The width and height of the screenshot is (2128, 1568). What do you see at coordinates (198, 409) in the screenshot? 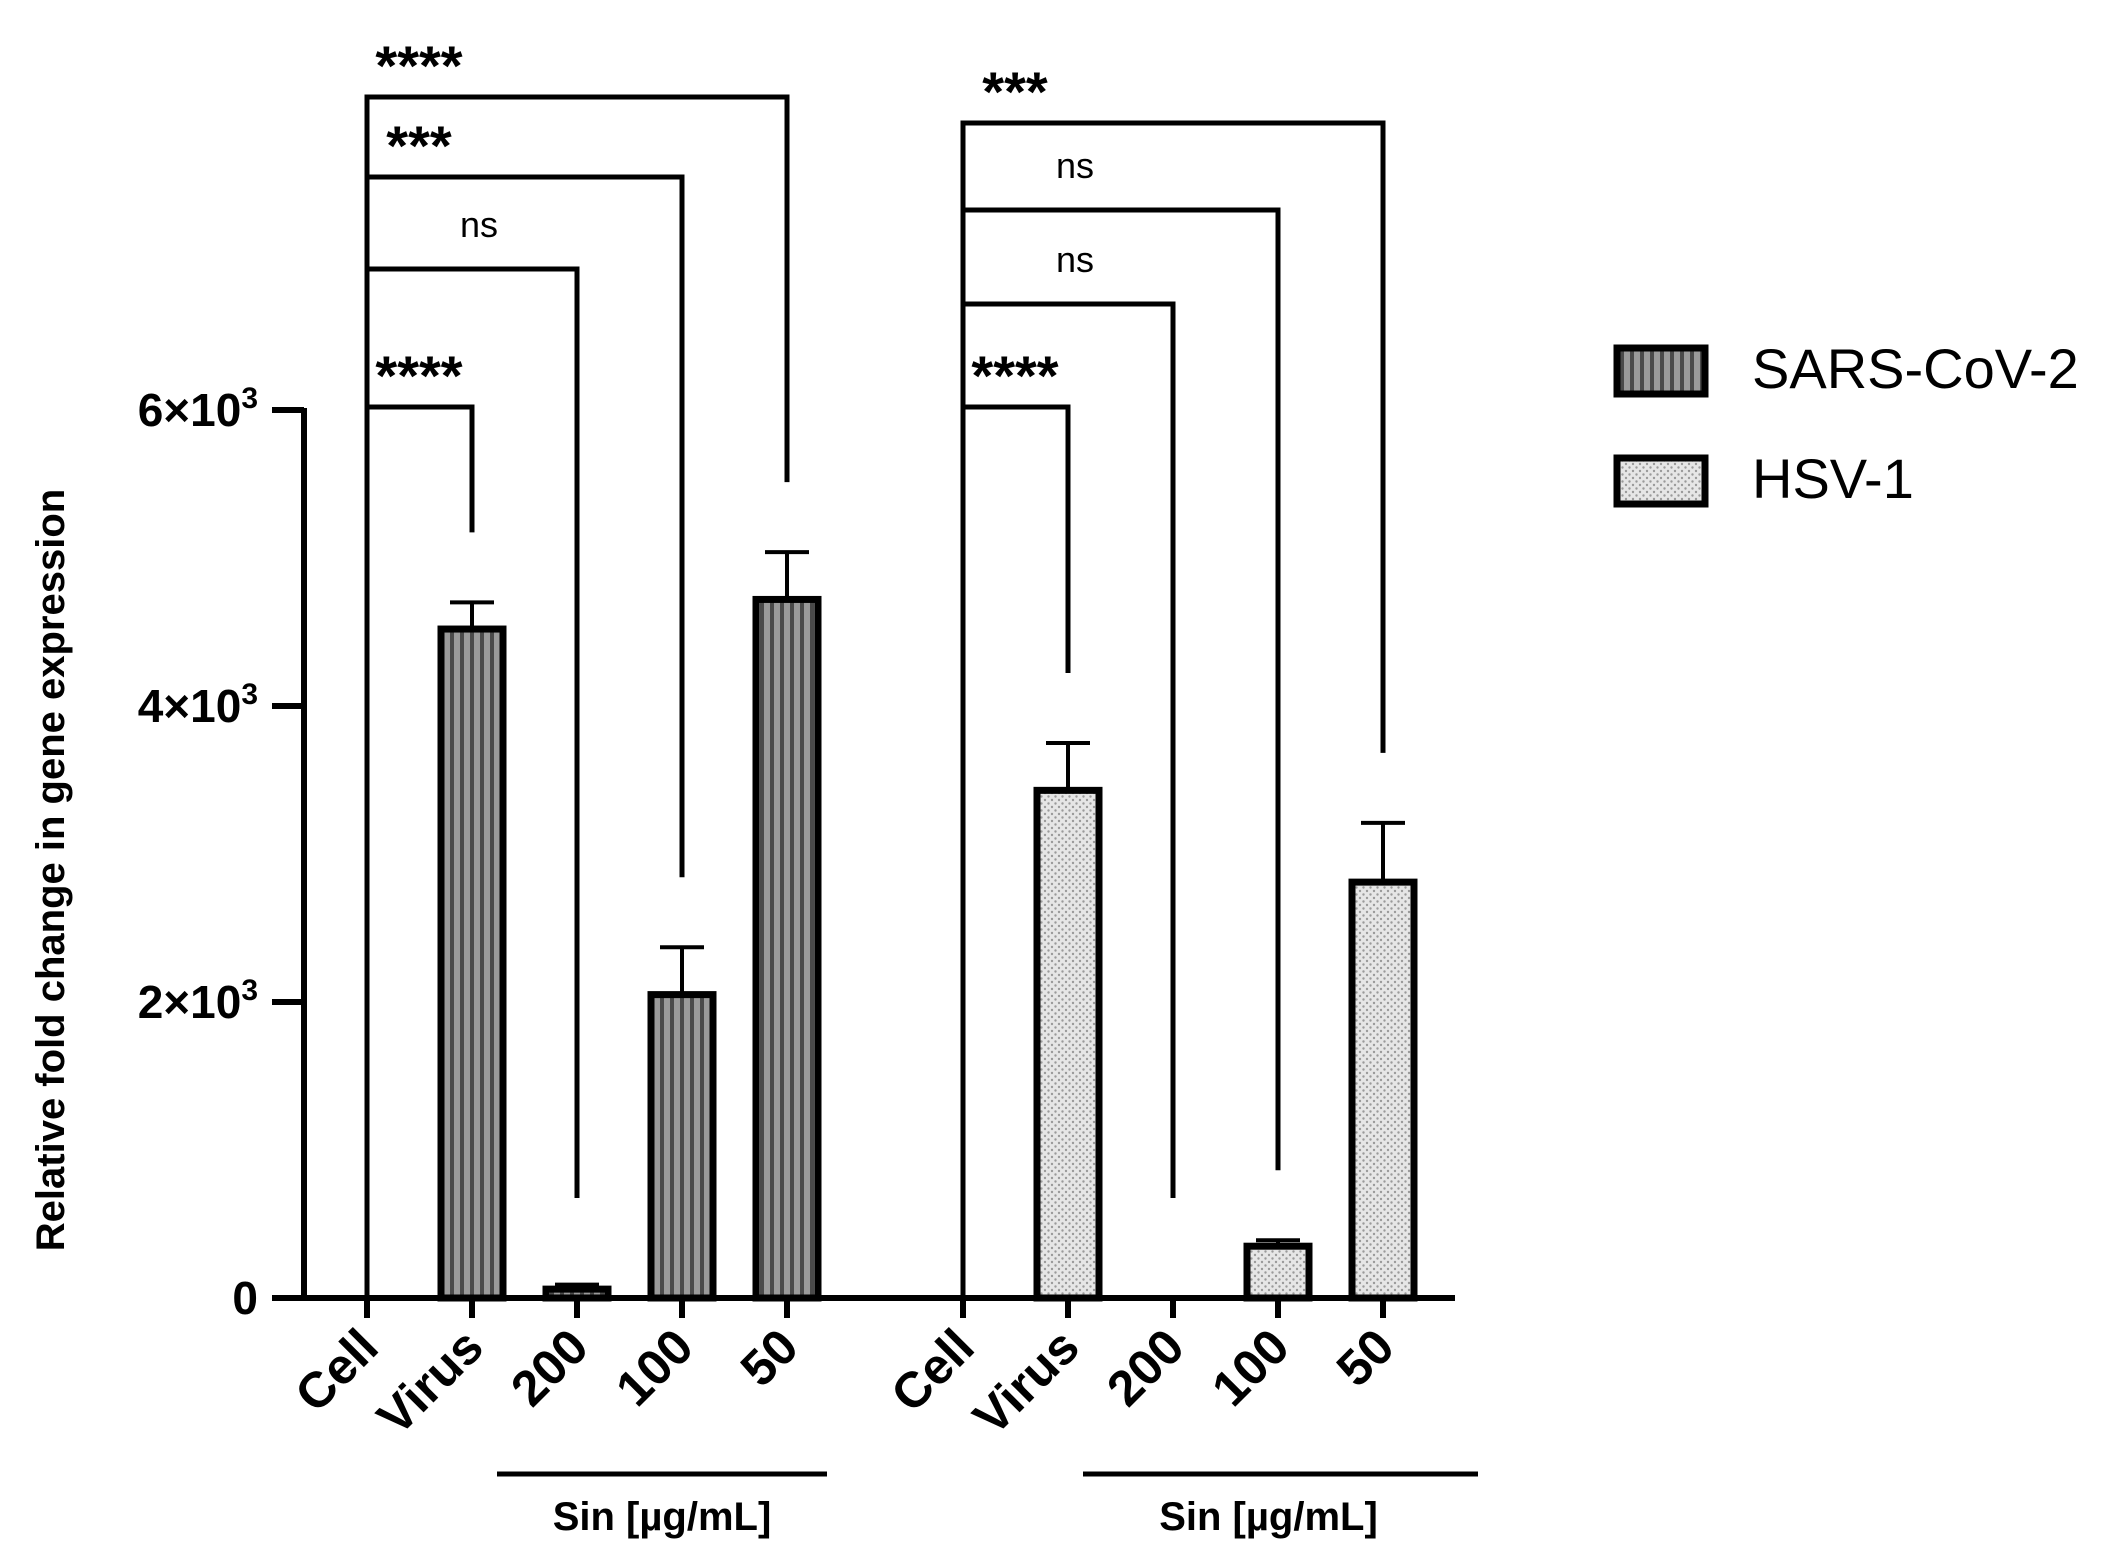
I see `y-tick-label: 6×10³` at bounding box center [198, 409].